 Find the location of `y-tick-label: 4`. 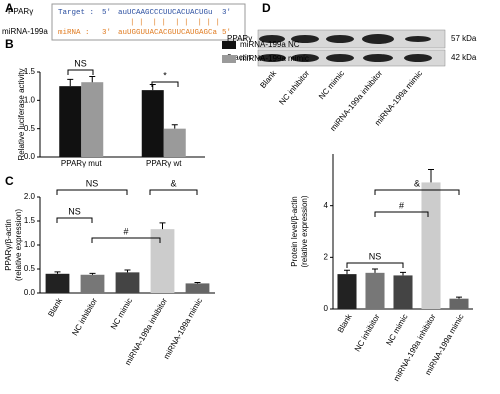

y-tick-label: 4 is located at coordinates (326, 205).